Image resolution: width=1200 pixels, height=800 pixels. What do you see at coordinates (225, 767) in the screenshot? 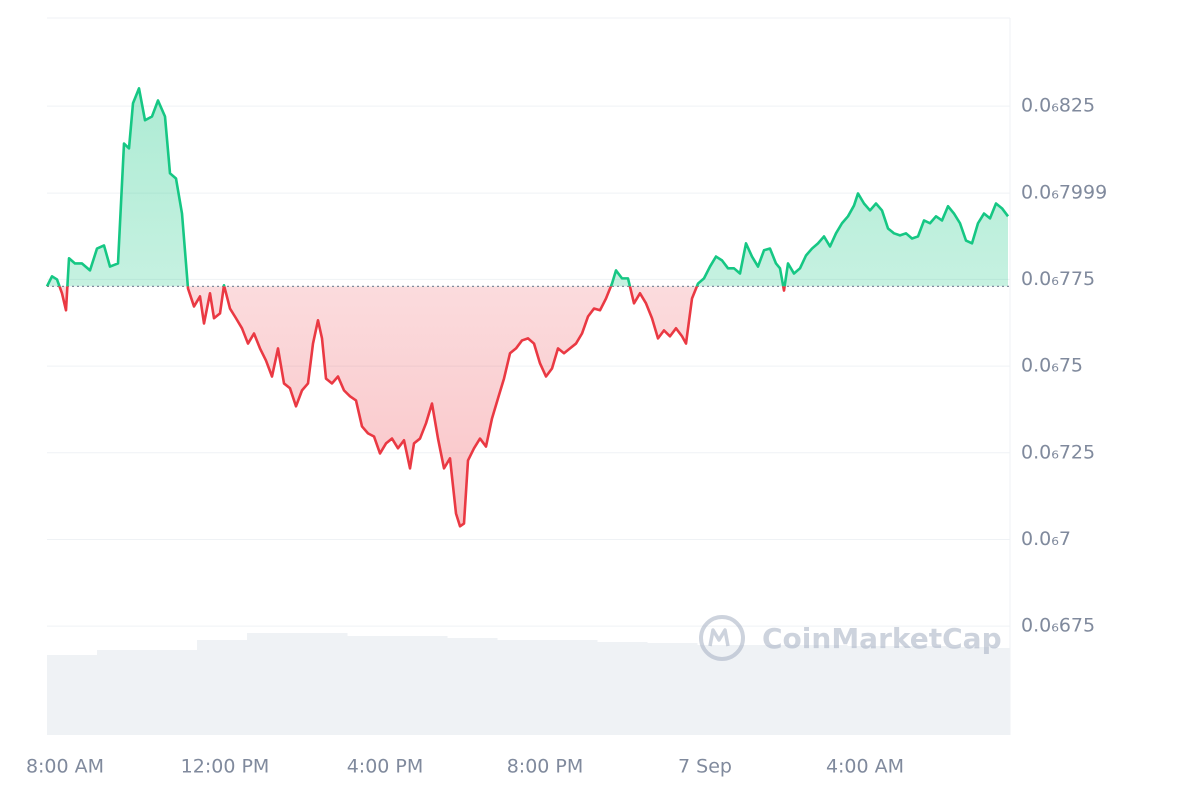
I see `x-tick-label: 12:00 PM` at bounding box center [225, 767].